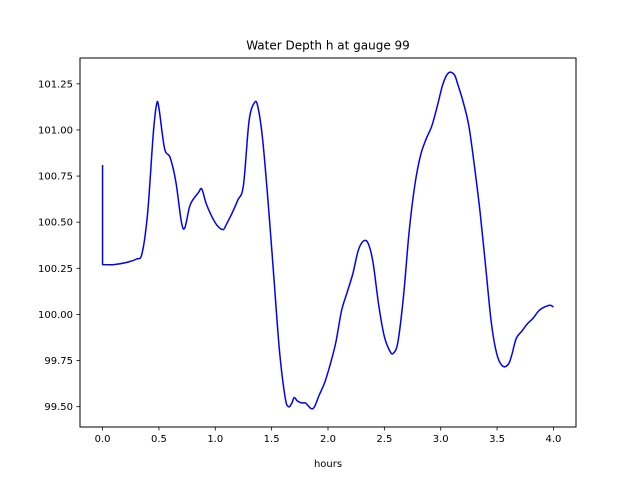 The image size is (640, 480). I want to click on chart-title: Water Depth h at gauge 99, so click(328, 46).